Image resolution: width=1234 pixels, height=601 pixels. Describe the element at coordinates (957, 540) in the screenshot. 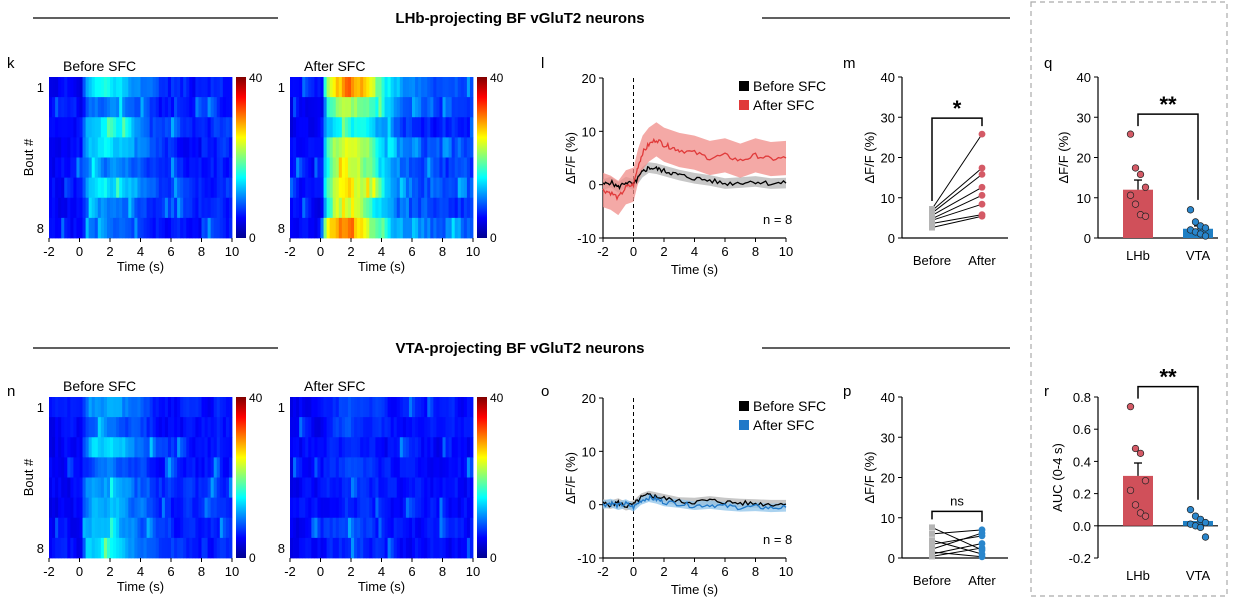

I see `pair-line` at that location.